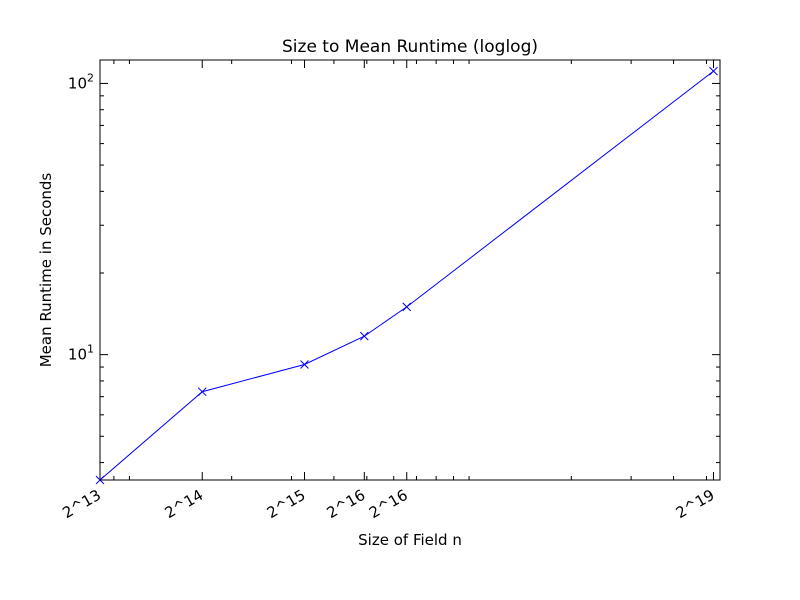  I want to click on y-axis-label: Mean Runtime in Seconds, so click(46, 270).